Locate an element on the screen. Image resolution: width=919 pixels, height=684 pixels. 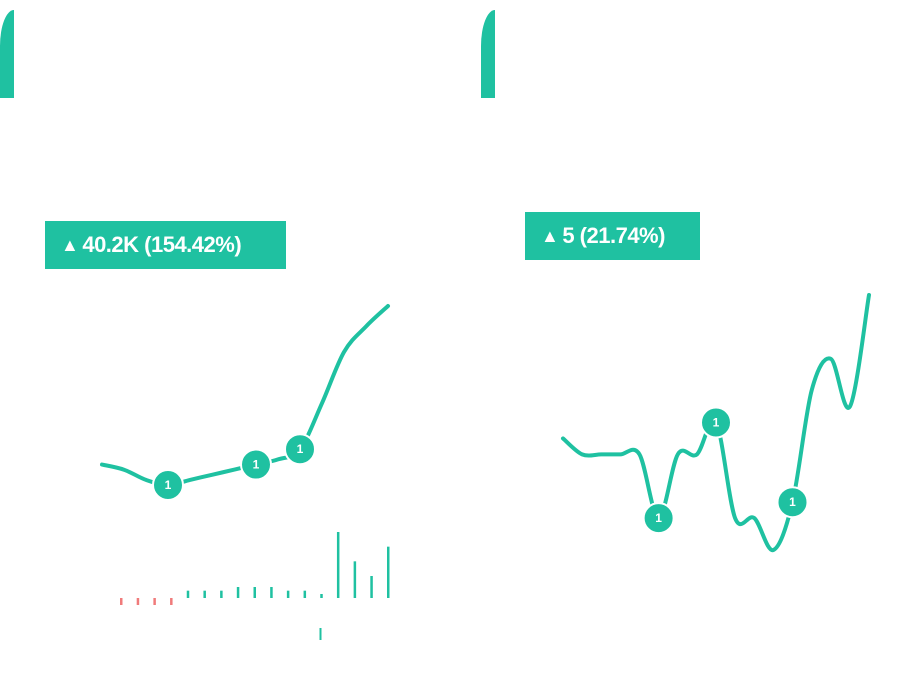
series-line is located at coordinates (716, 422).